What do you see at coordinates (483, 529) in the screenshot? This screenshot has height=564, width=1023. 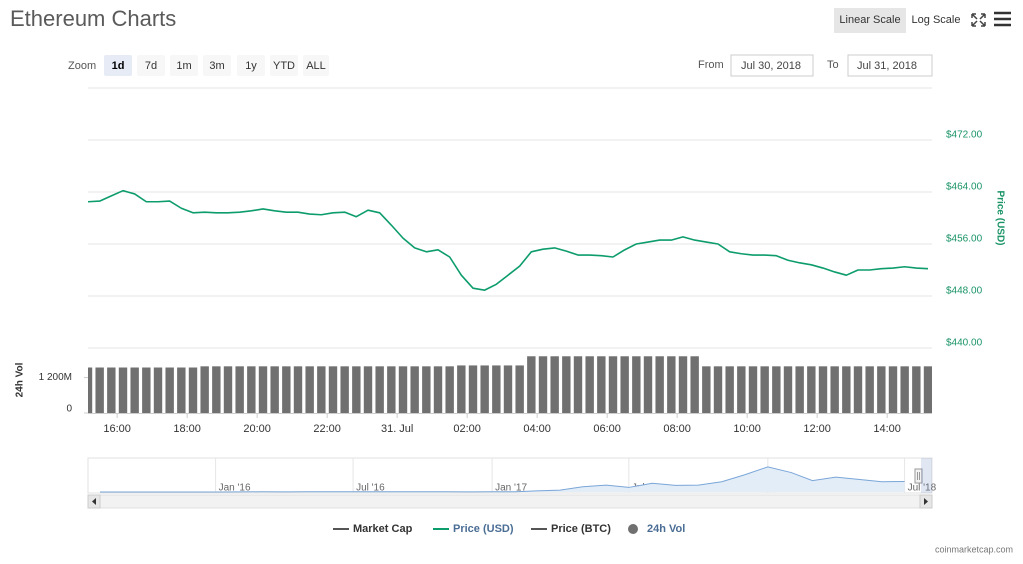 I see `legend-label: Price (USD)` at bounding box center [483, 529].